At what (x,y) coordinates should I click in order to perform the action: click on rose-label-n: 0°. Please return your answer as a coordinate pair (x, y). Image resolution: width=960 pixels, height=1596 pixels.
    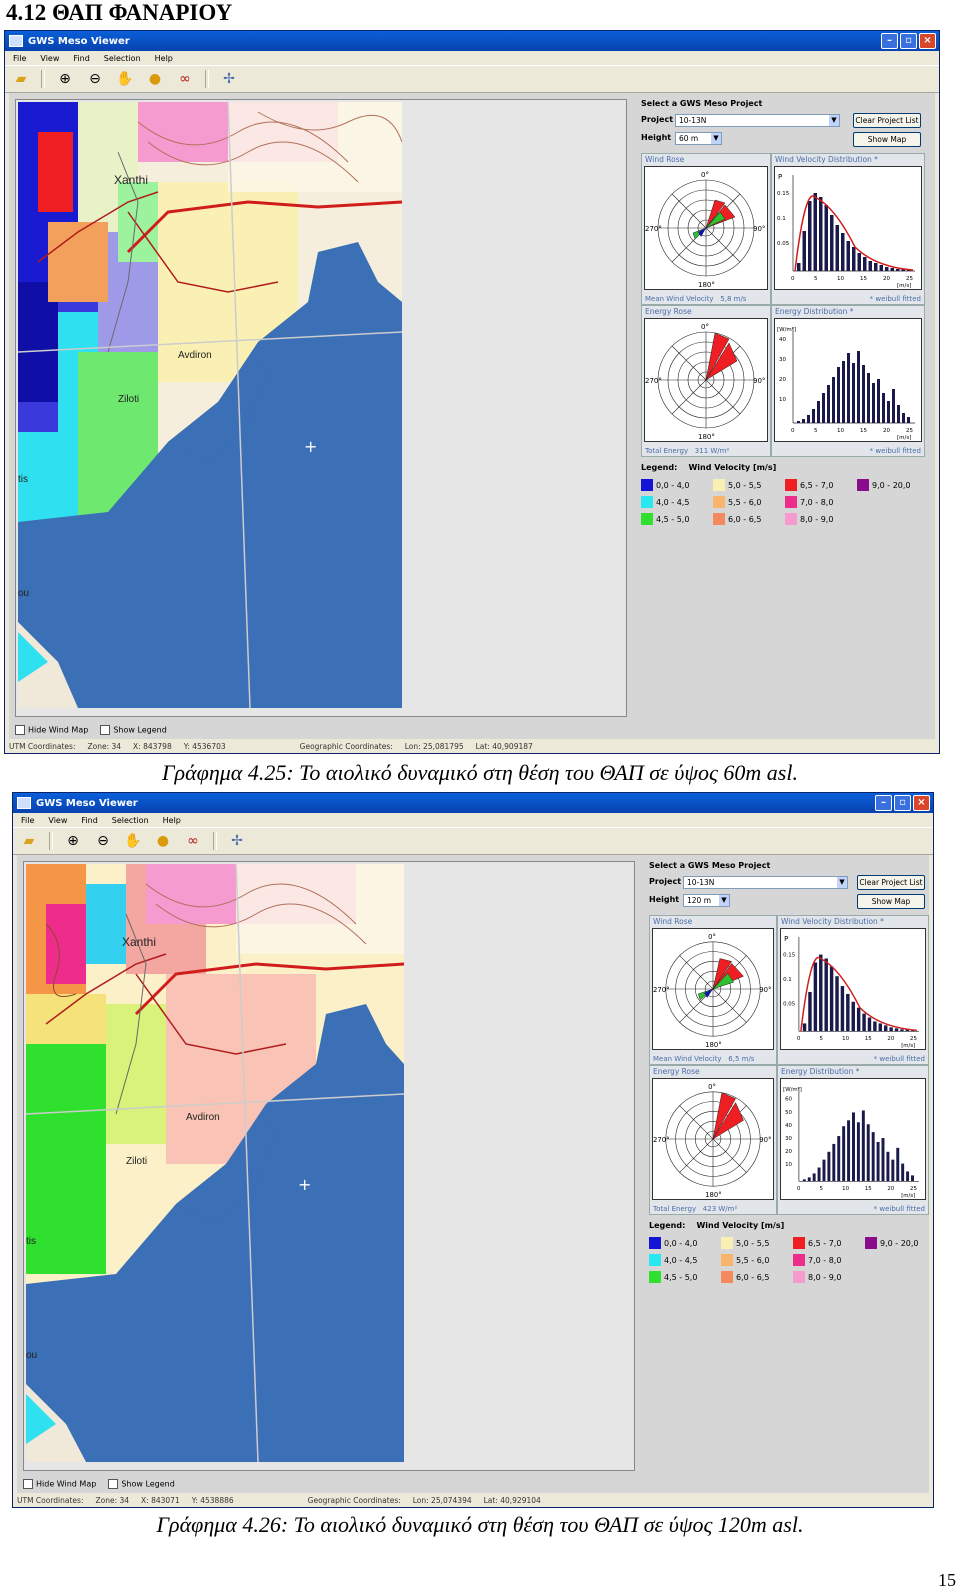
    Looking at the image, I should click on (705, 175).